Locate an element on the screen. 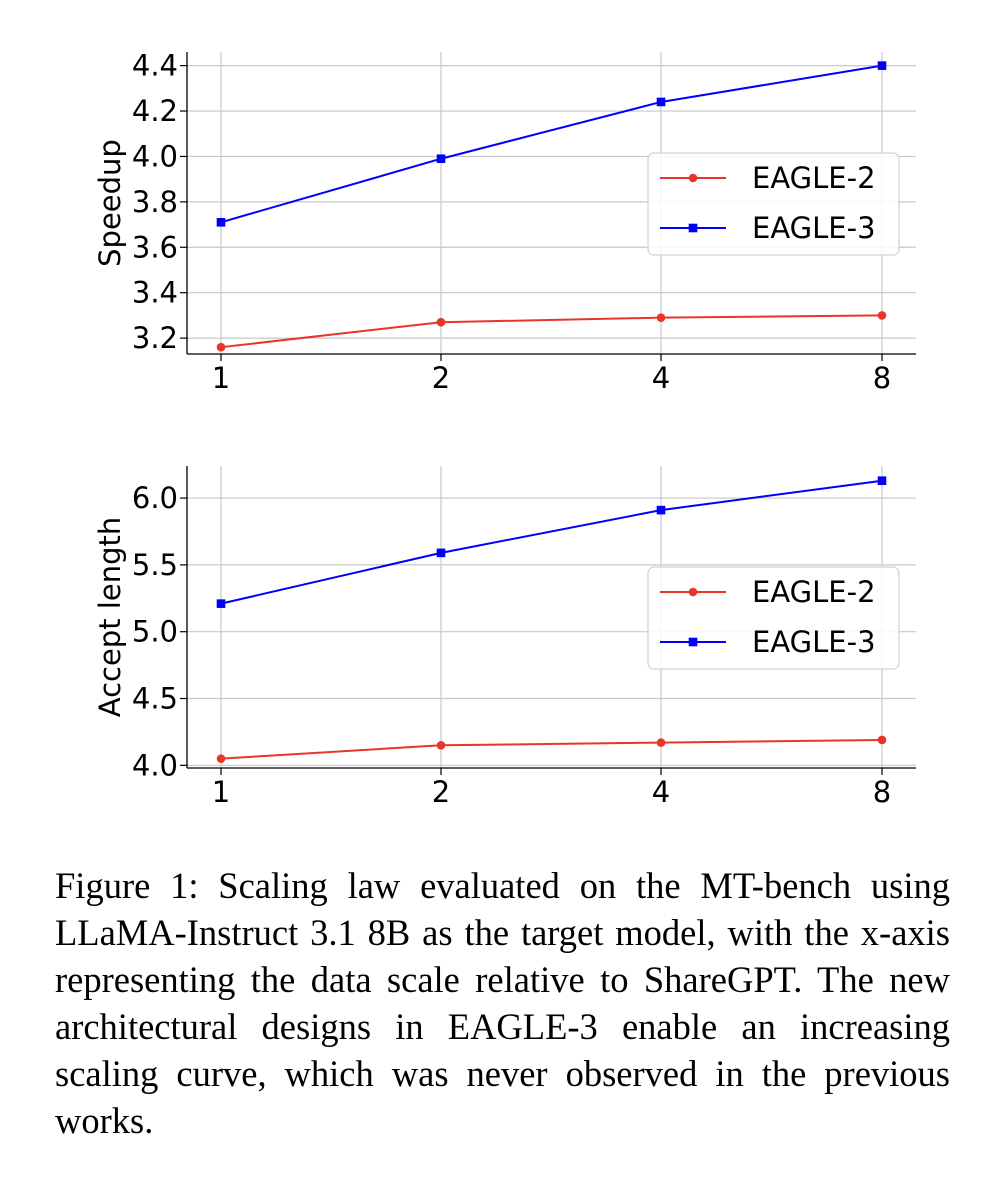  y-tick-label: 4.4 is located at coordinates (155, 66).